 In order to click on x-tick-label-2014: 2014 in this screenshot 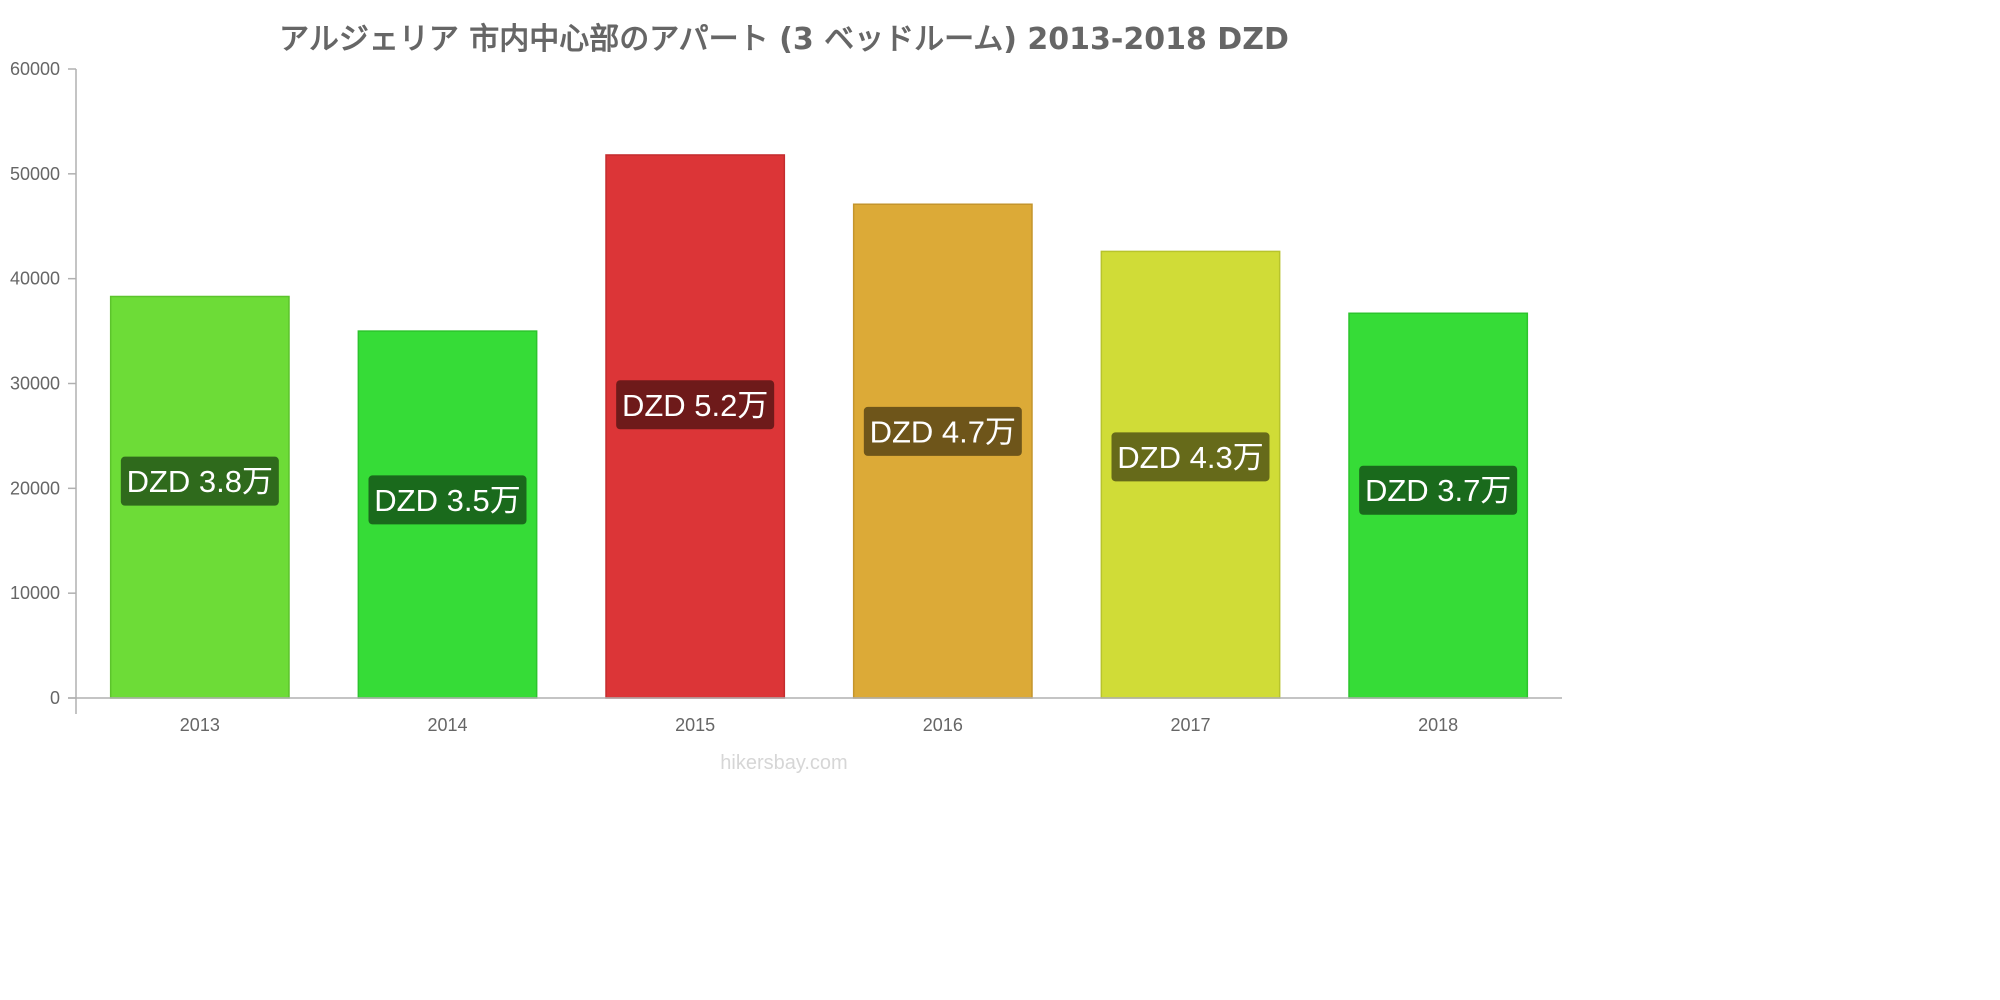, I will do `click(447, 725)`.